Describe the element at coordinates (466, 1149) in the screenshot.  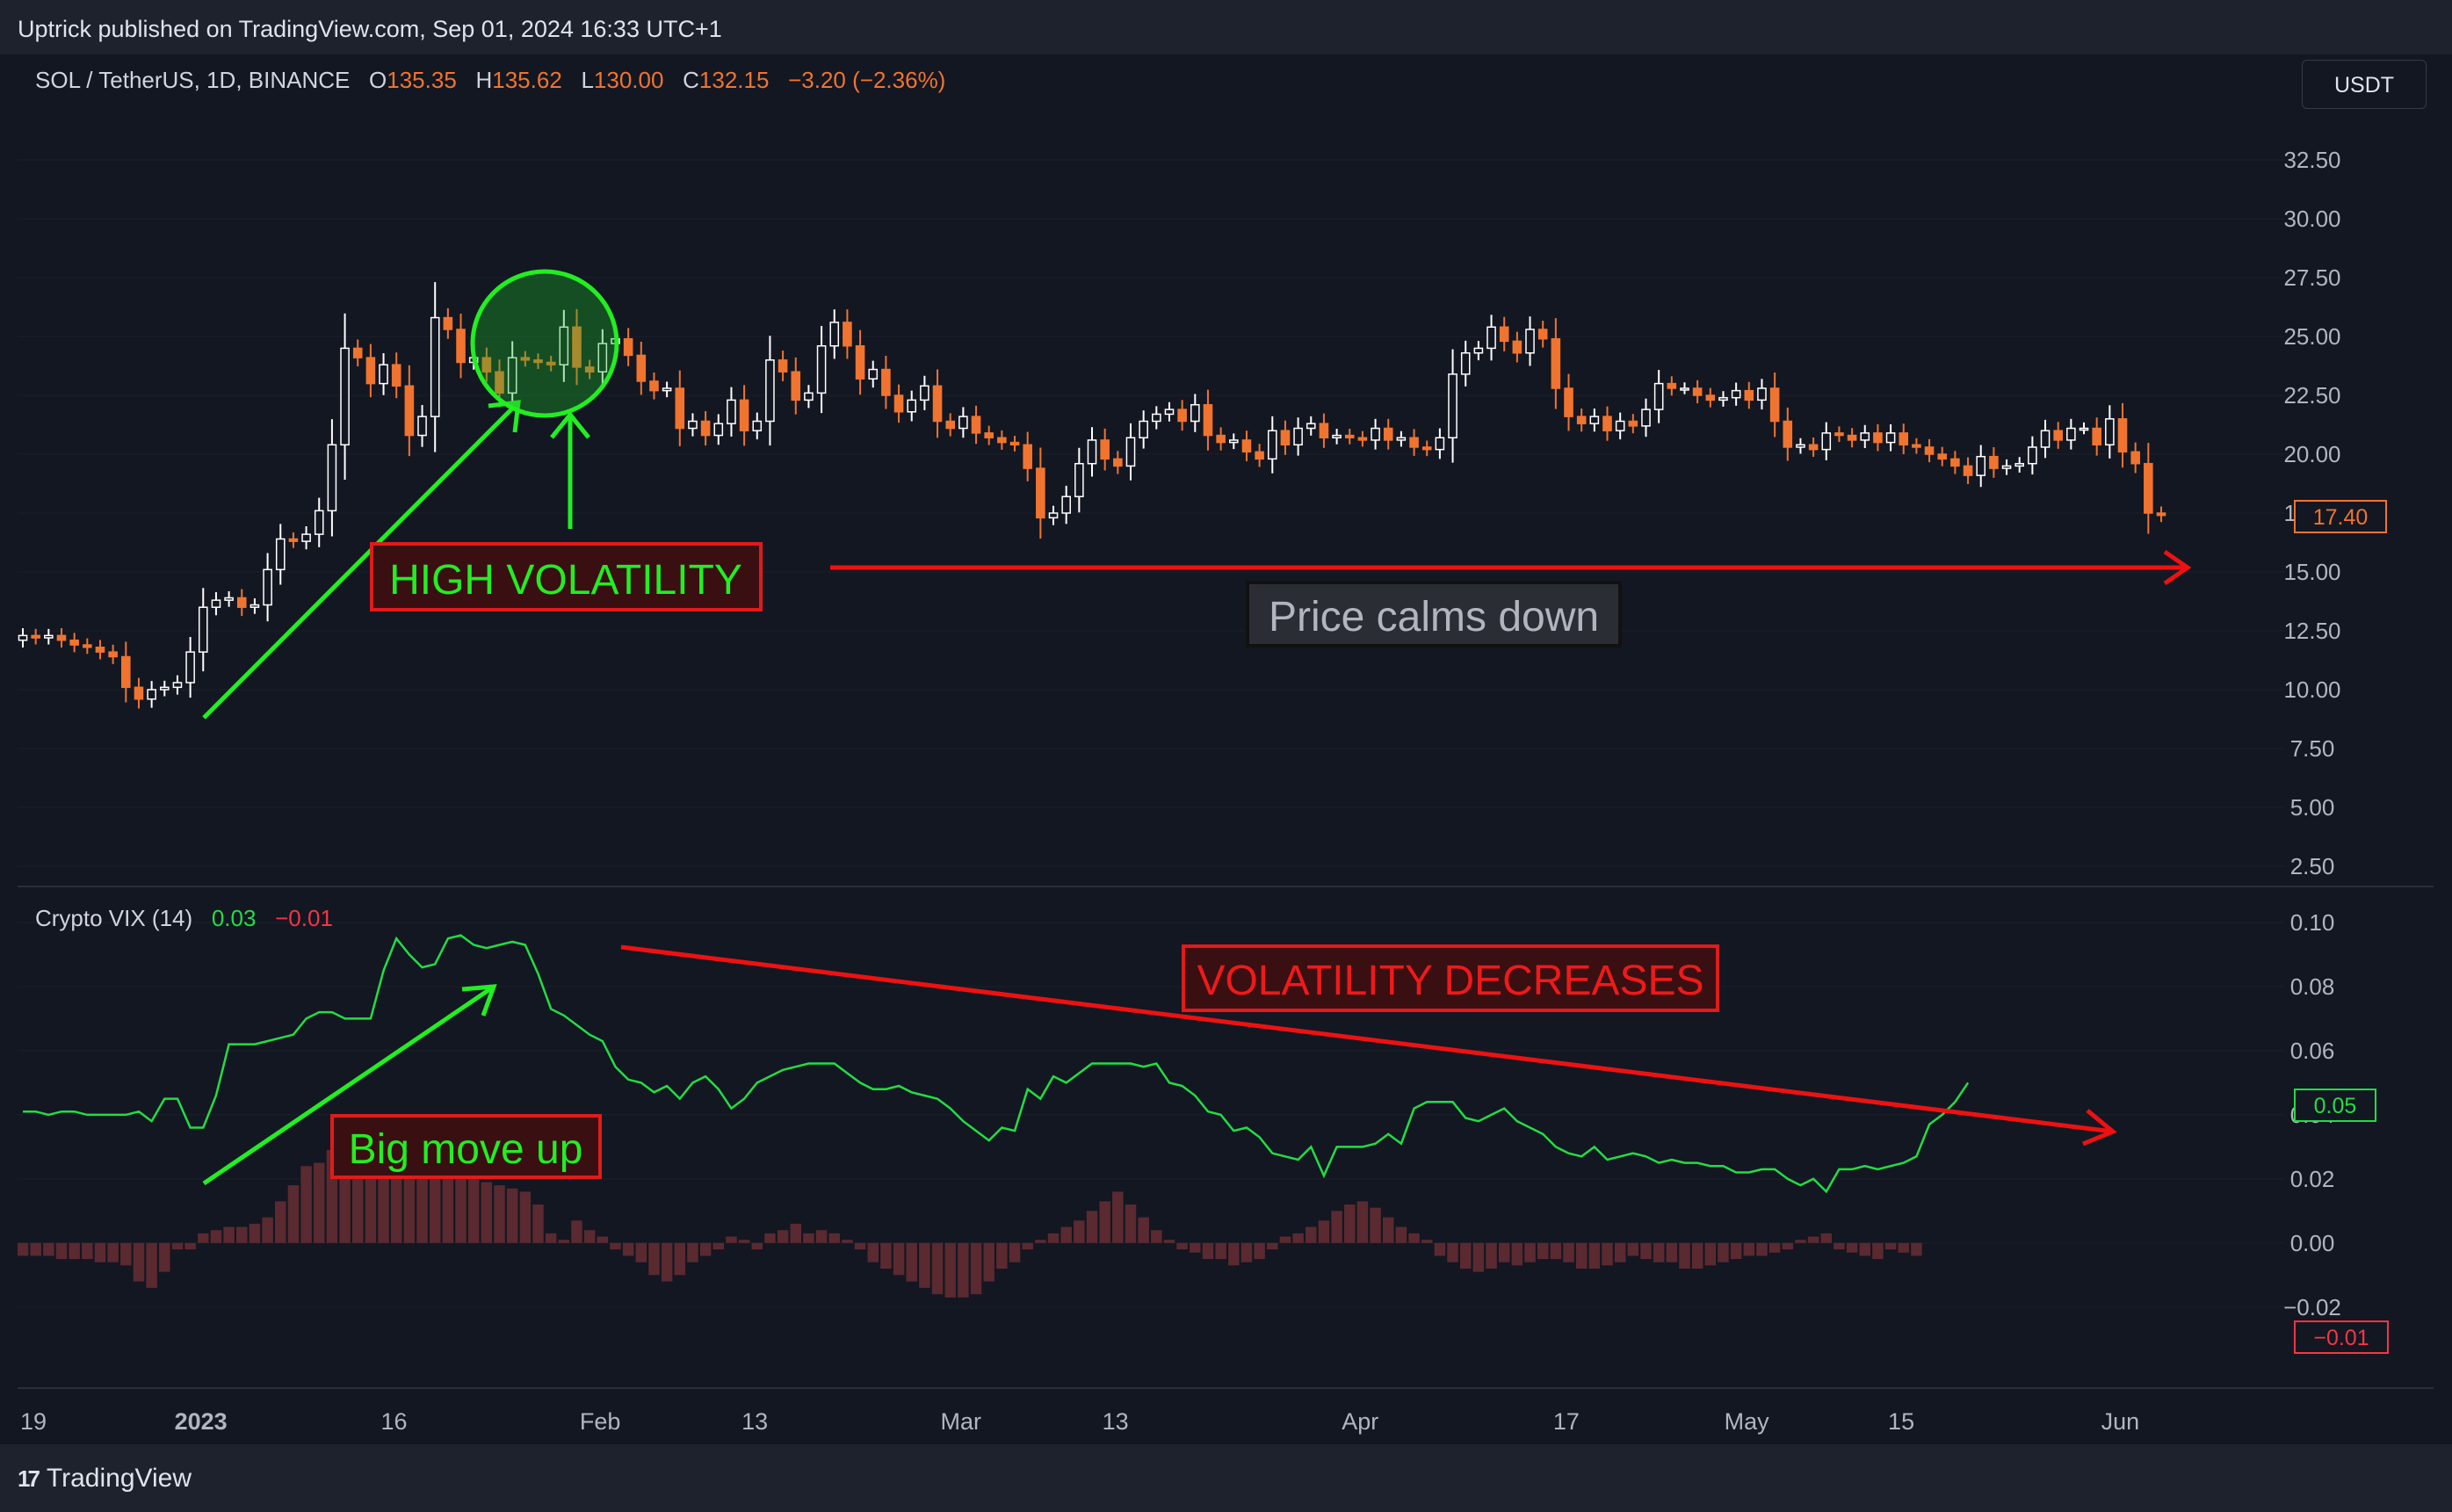
I see `label-big-move-text: Big move up` at that location.